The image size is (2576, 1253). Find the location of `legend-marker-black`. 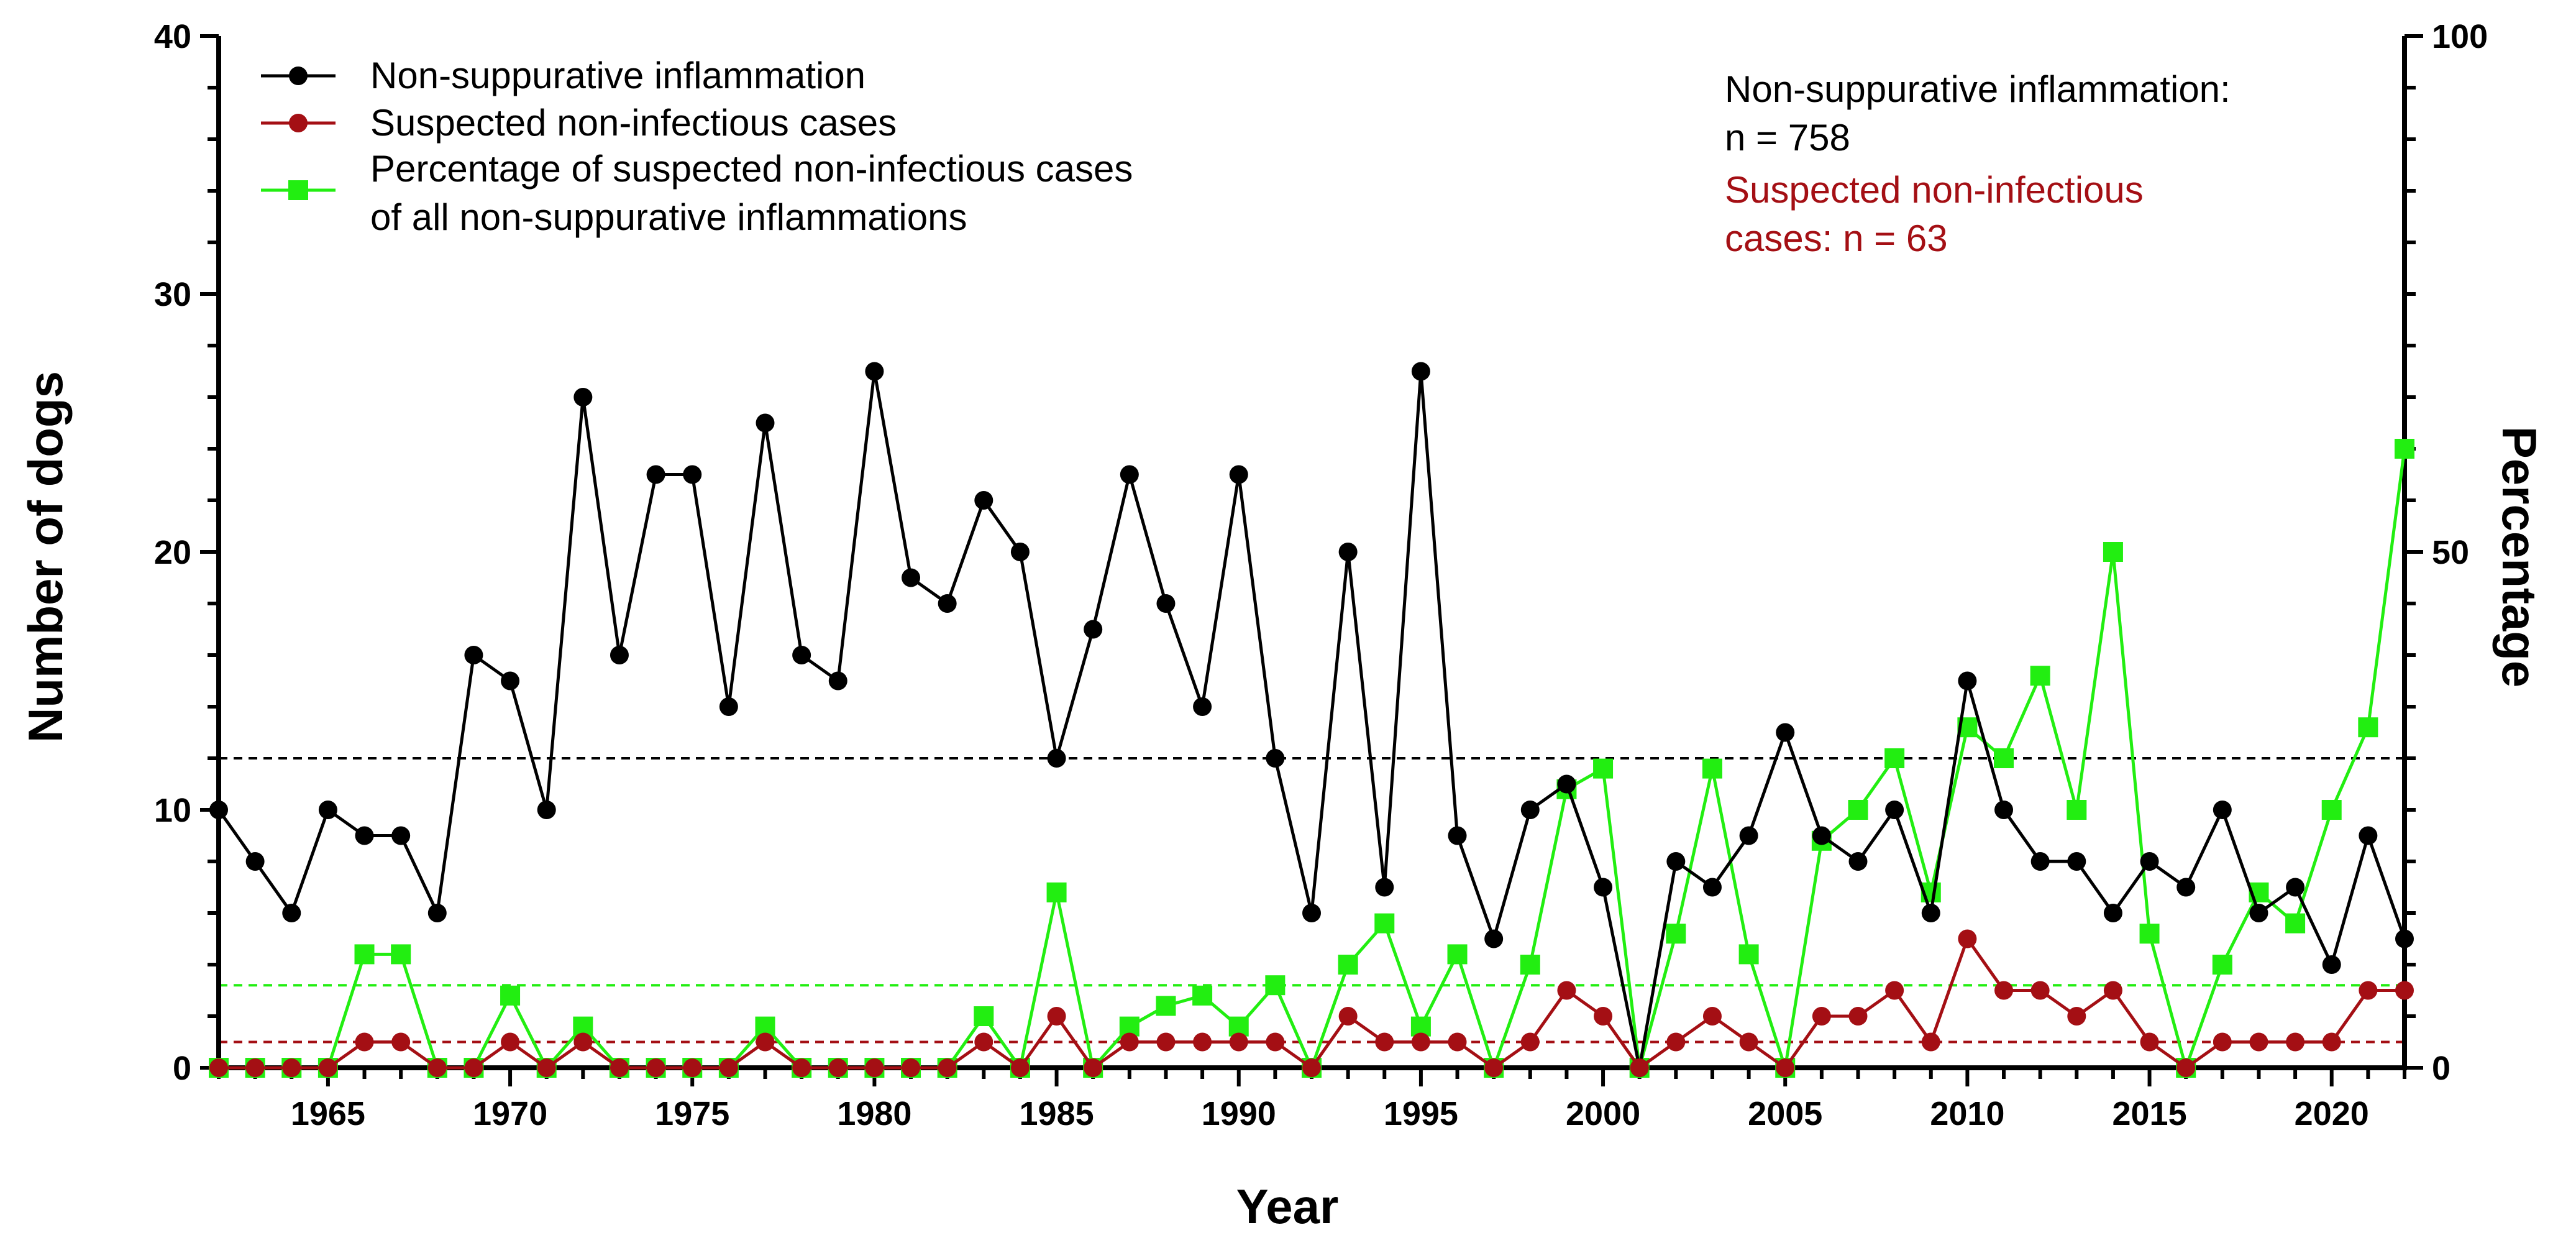

legend-marker-black is located at coordinates (298, 76).